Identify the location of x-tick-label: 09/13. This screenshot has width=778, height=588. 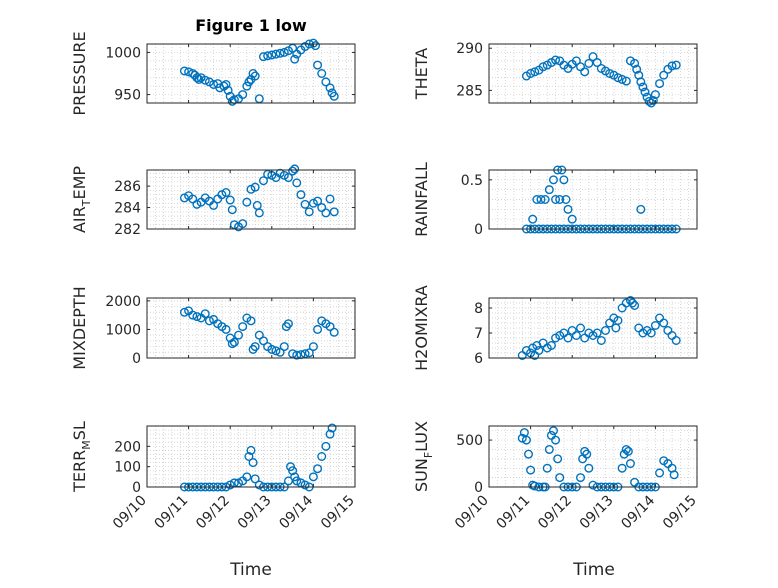
(255, 513).